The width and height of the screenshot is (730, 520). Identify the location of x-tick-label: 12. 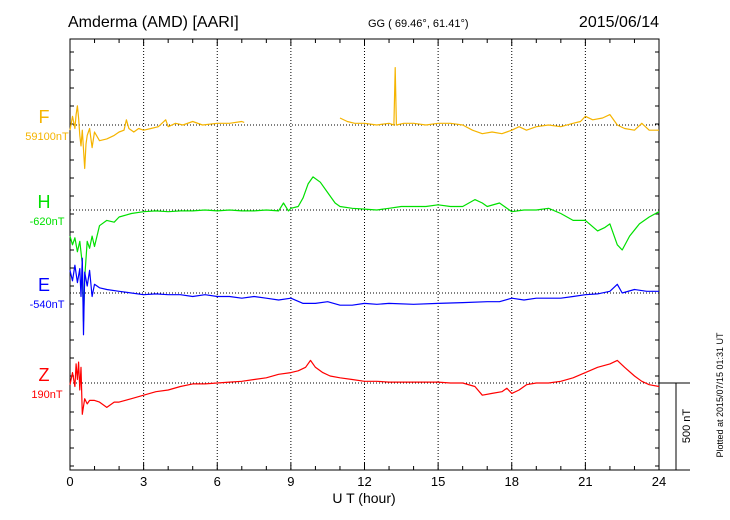
(364, 481).